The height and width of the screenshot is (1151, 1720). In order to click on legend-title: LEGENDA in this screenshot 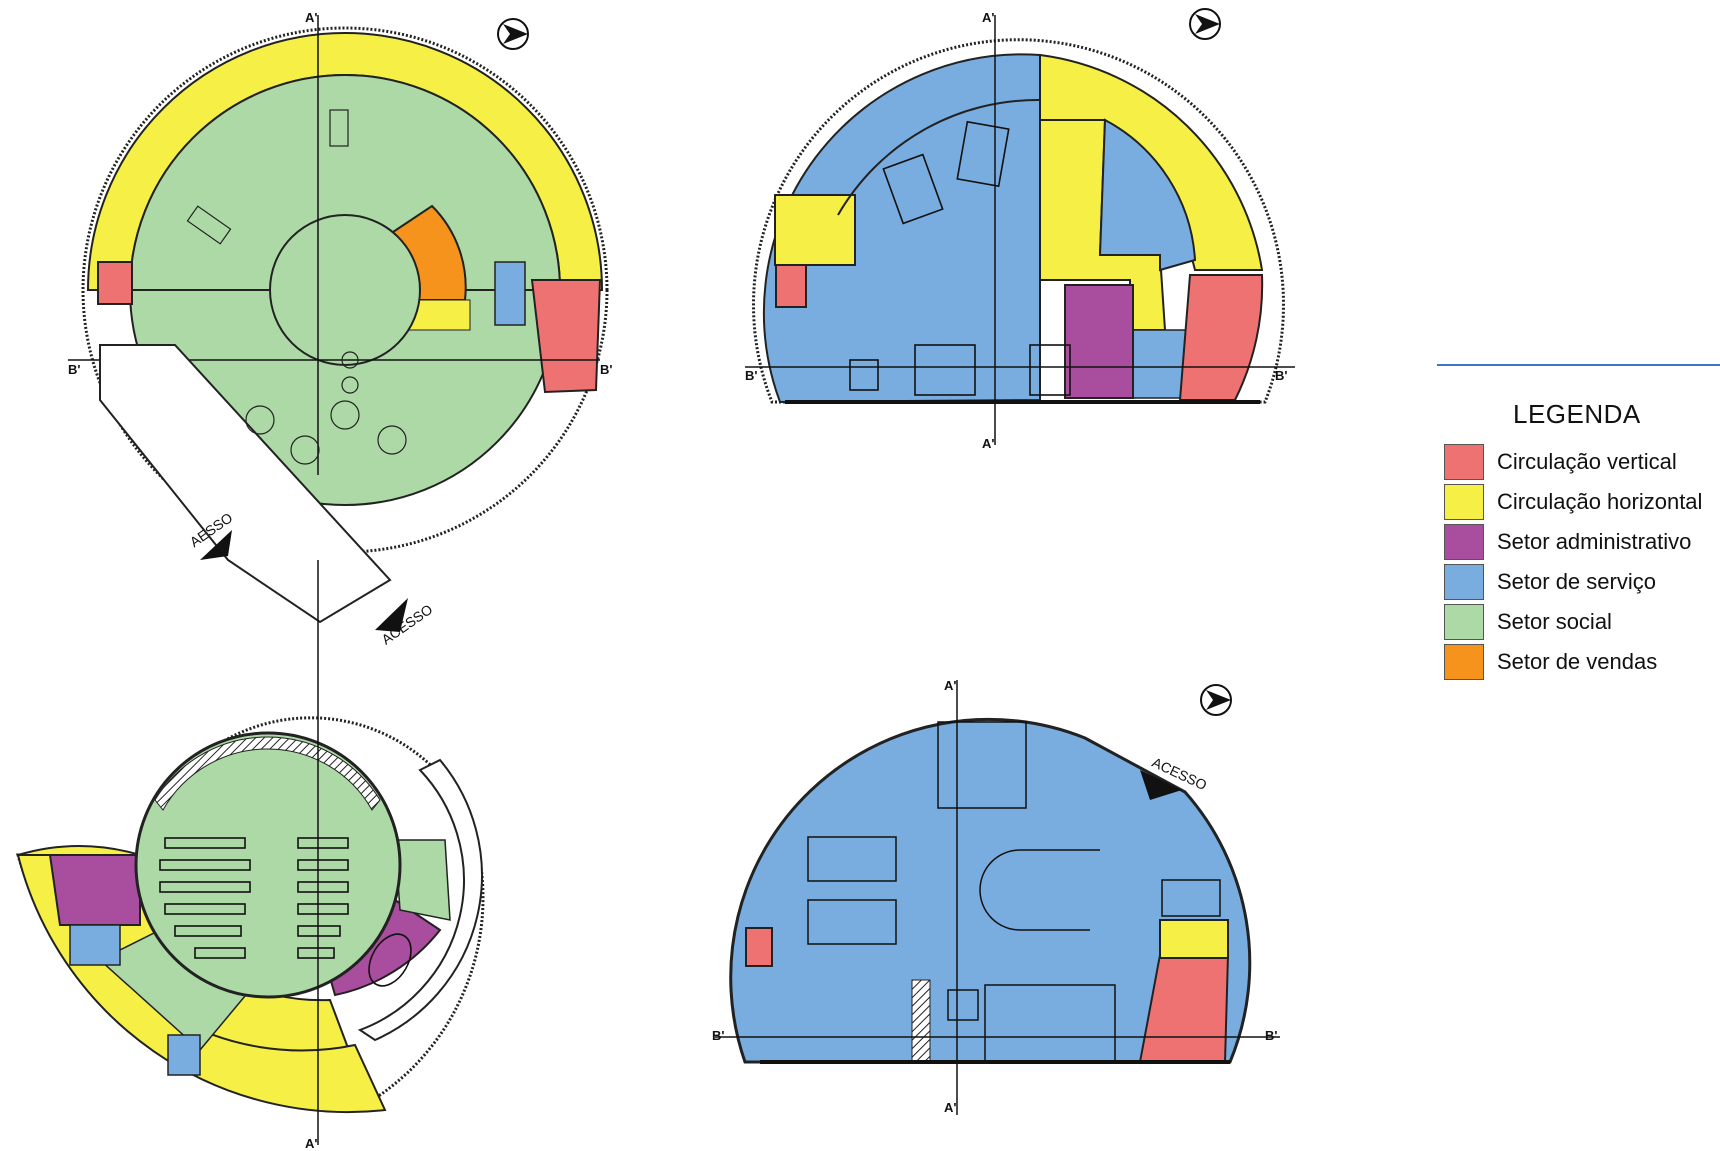, I will do `click(1577, 414)`.